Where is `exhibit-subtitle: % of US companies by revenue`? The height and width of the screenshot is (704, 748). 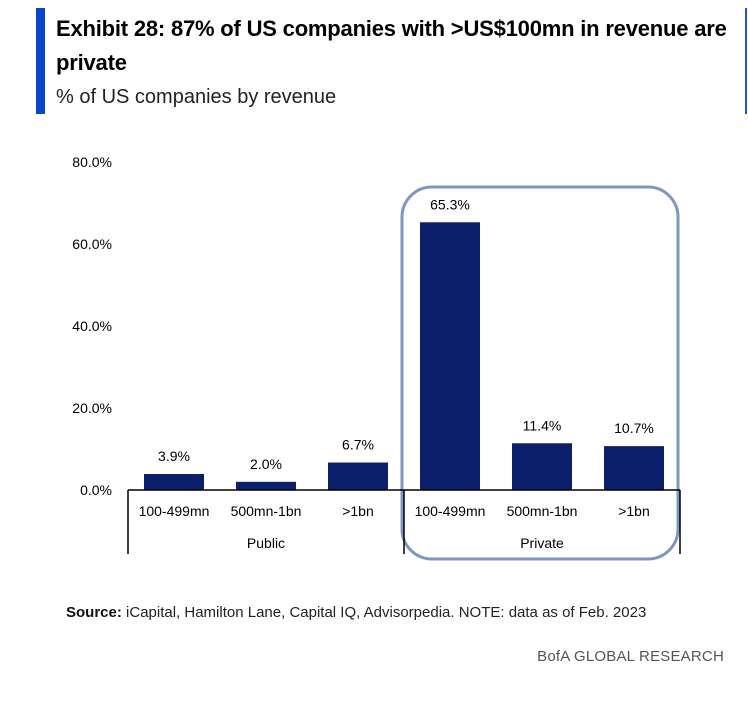
exhibit-subtitle: % of US companies by revenue is located at coordinates (196, 97).